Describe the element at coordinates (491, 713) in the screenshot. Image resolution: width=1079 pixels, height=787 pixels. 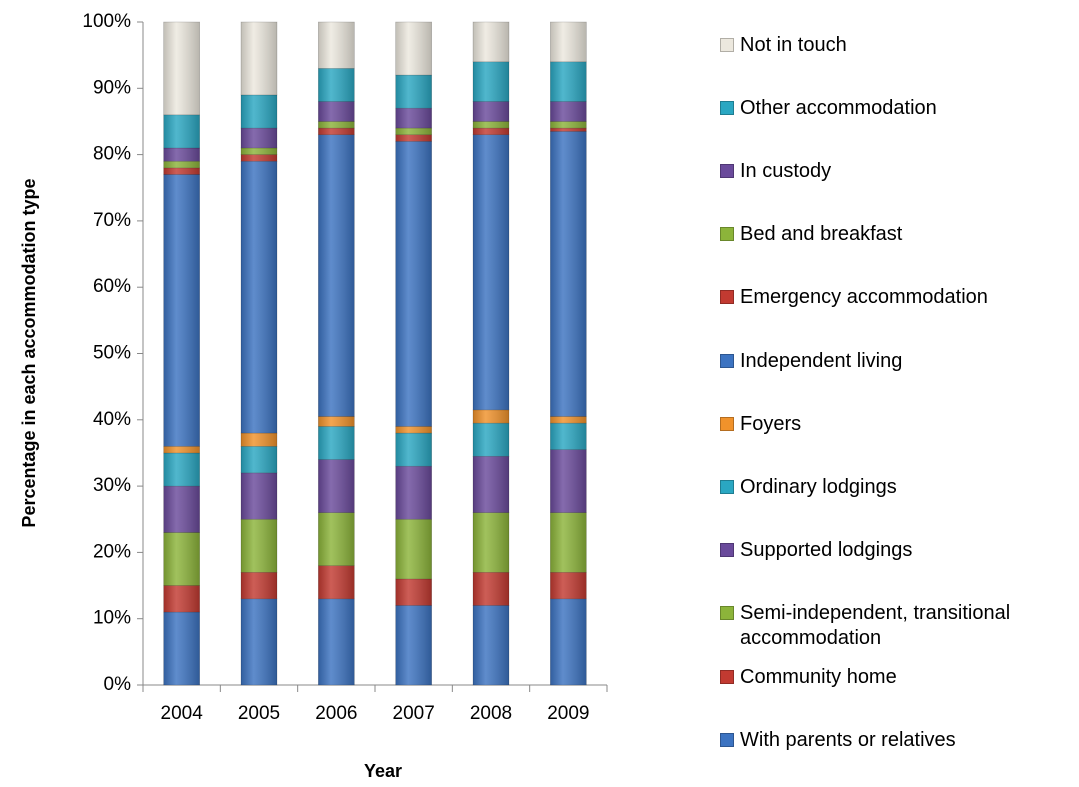
I see `x-tick-label: 2008` at that location.